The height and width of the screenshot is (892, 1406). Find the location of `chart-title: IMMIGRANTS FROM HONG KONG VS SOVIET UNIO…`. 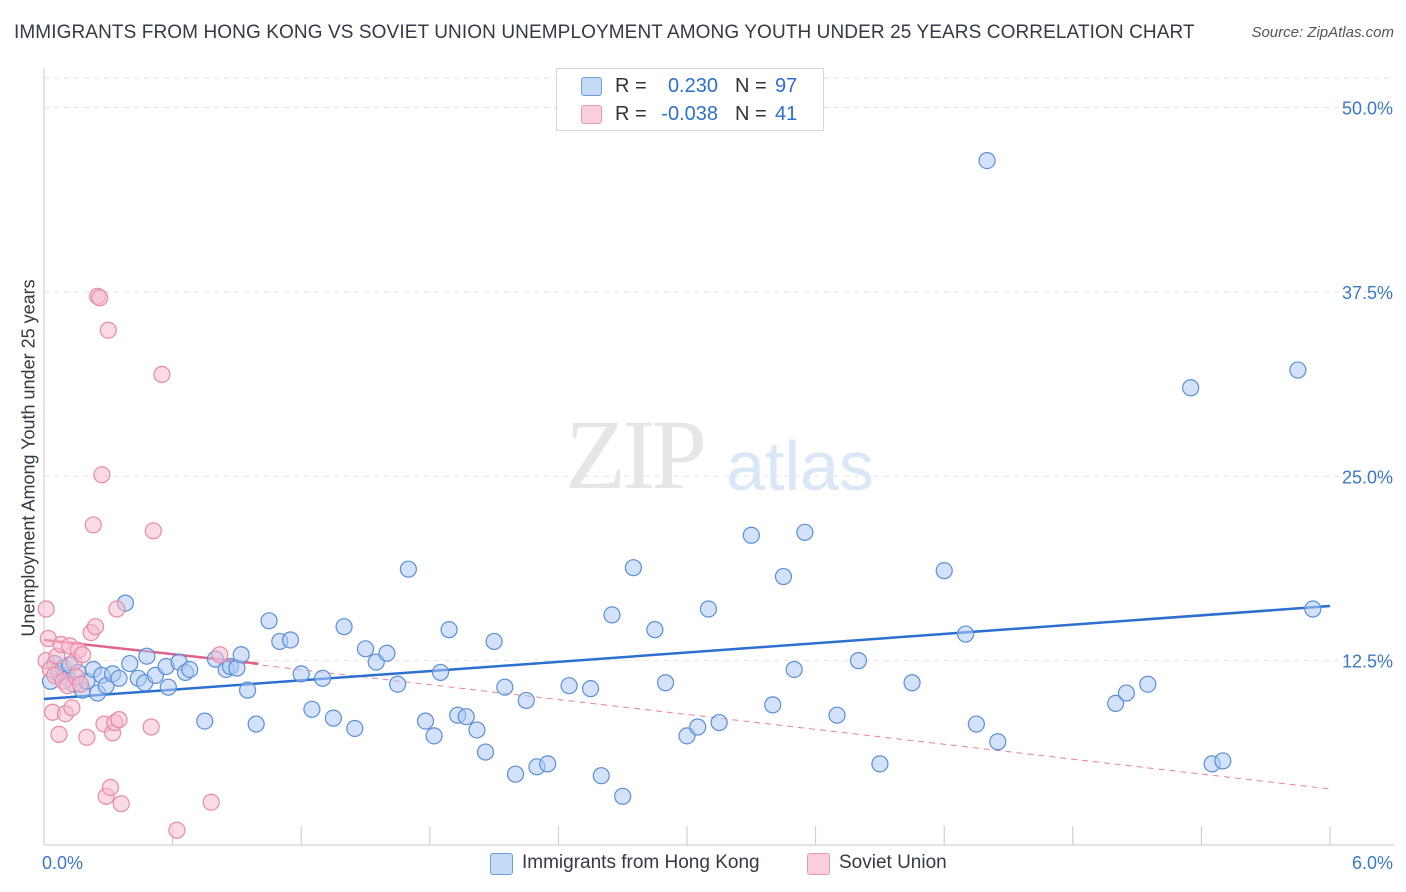

chart-title: IMMIGRANTS FROM HONG KONG VS SOVIET UNIO… is located at coordinates (604, 32).